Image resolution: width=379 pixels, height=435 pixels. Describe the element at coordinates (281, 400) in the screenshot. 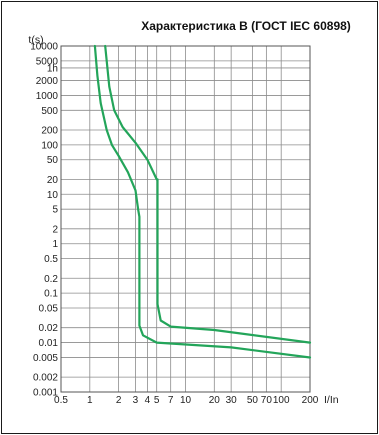

I see `x-tick-label: 100` at that location.